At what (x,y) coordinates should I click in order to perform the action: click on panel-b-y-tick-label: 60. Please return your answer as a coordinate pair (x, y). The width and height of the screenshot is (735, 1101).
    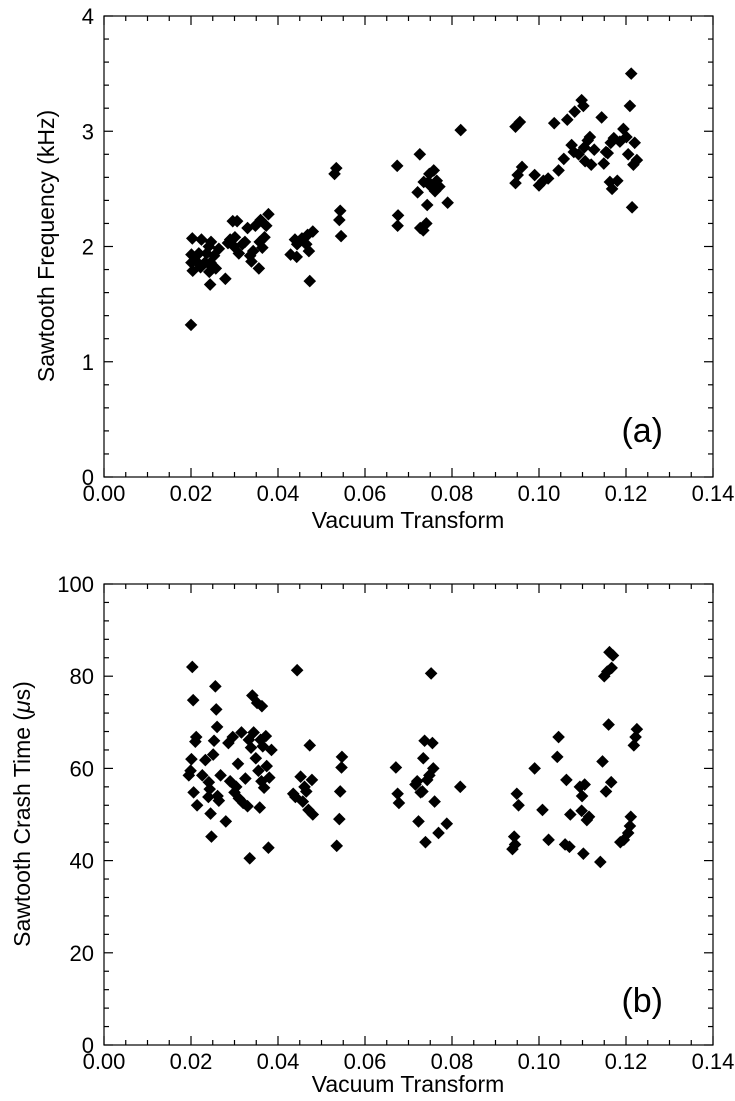
    Looking at the image, I should click on (82, 768).